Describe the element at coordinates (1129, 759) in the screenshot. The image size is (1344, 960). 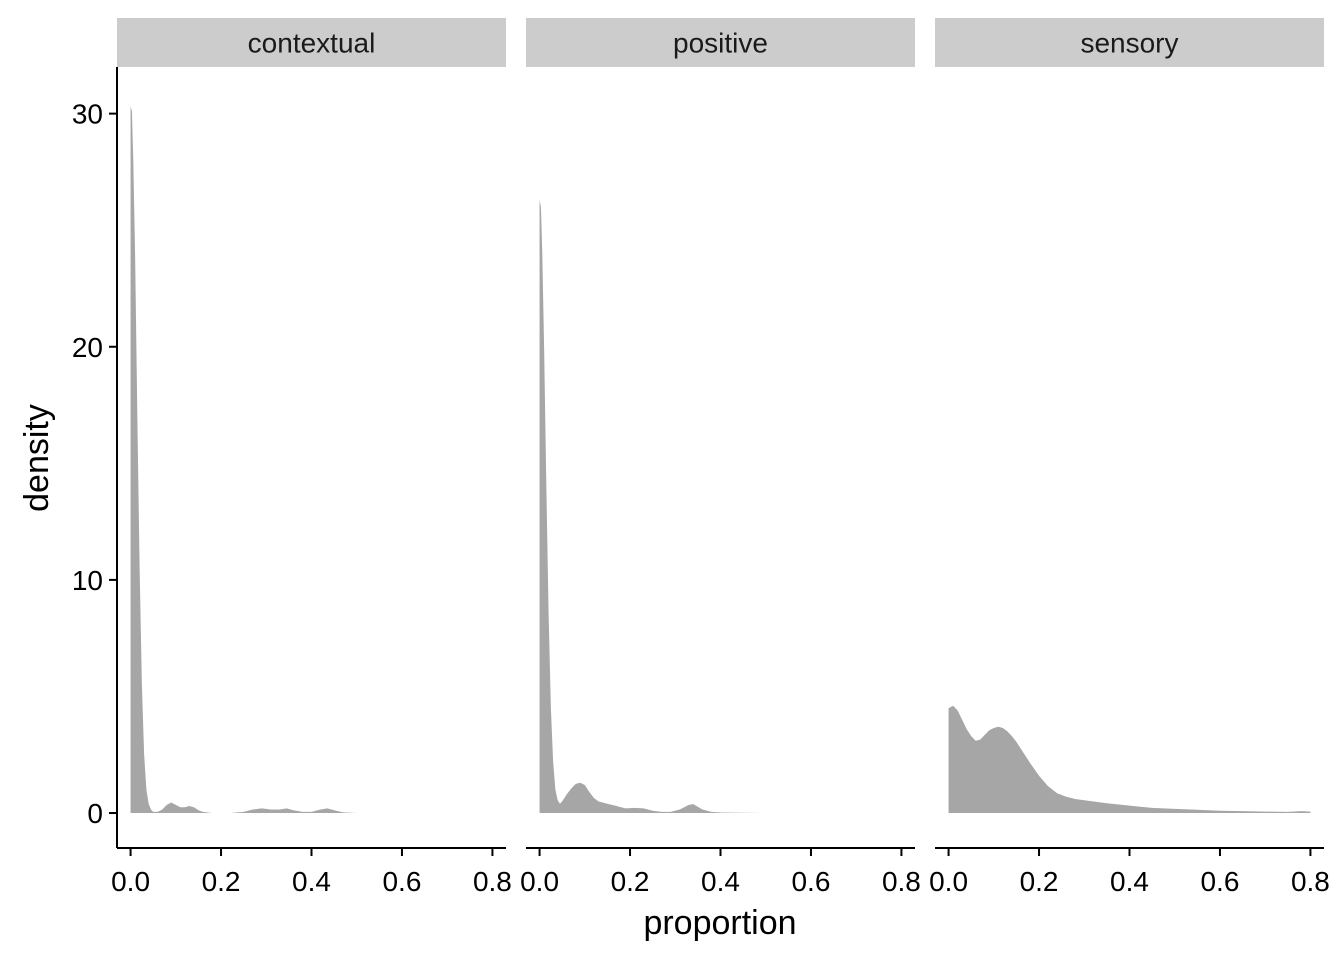
I see `density-area` at that location.